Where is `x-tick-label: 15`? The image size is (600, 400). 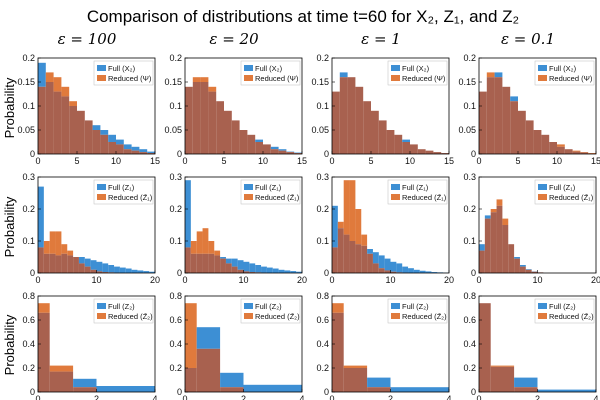 x-tick-label: 15 is located at coordinates (302, 161).